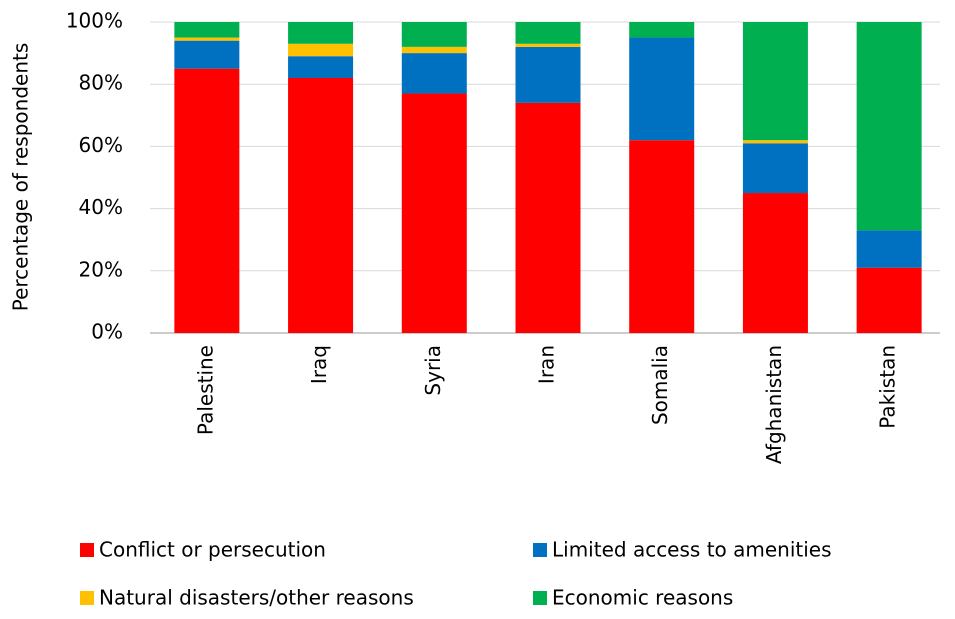 Image resolution: width=955 pixels, height=619 pixels. What do you see at coordinates (101, 145) in the screenshot?
I see `y-tick-label: 60%` at bounding box center [101, 145].